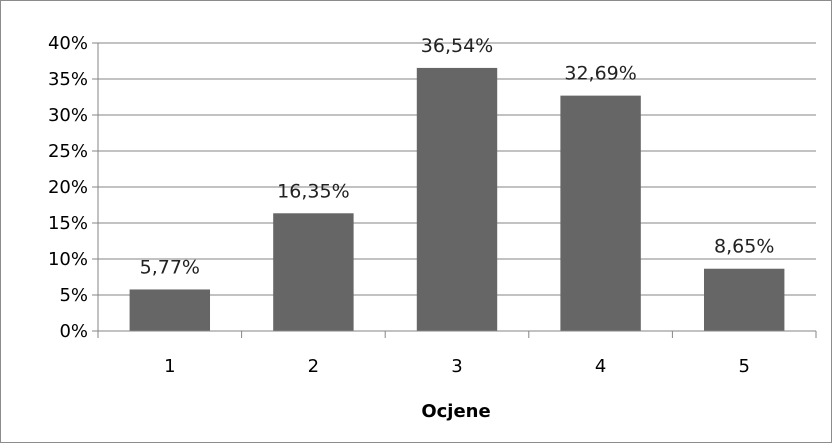  What do you see at coordinates (744, 247) in the screenshot?
I see `data-label-5: 8,65%` at bounding box center [744, 247].